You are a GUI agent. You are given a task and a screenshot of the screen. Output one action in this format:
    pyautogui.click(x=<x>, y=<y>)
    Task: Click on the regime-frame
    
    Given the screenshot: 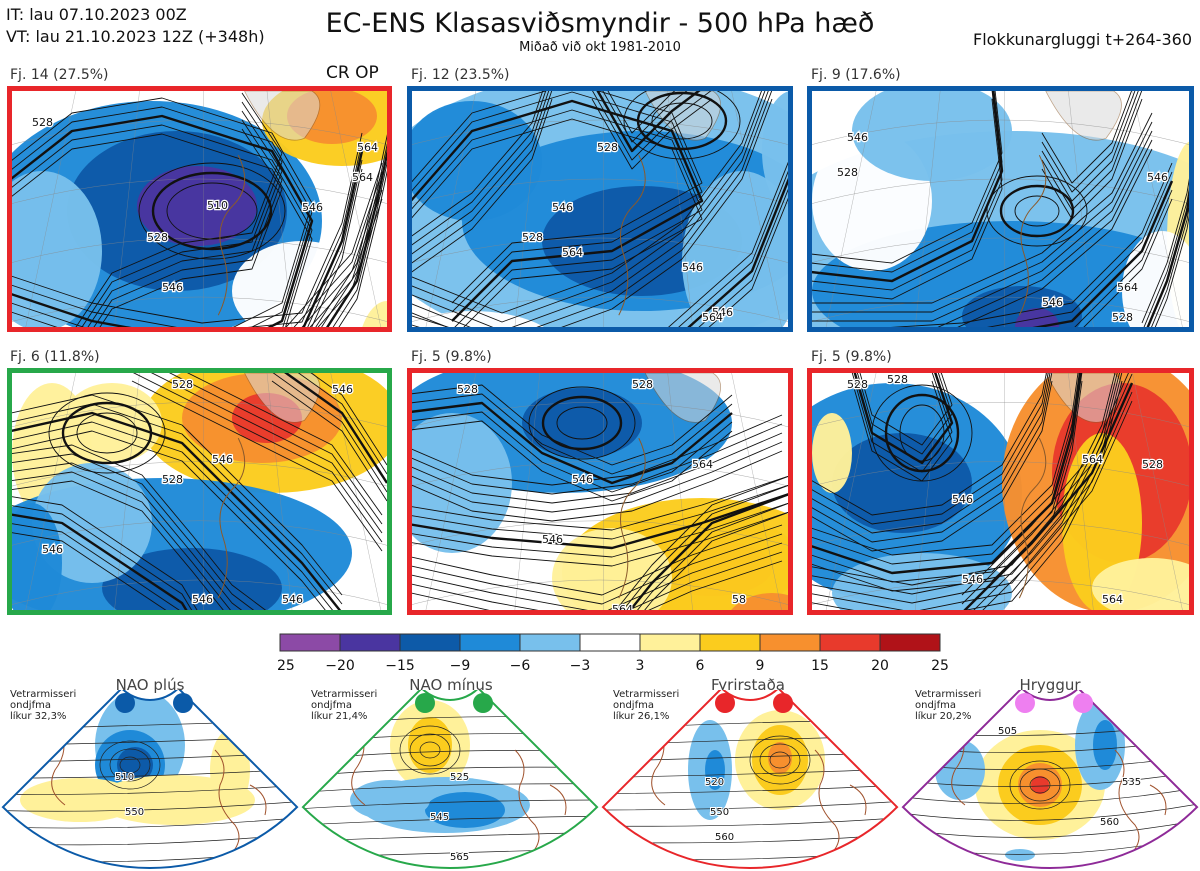 What is the action you would take?
    pyautogui.click(x=750, y=779)
    